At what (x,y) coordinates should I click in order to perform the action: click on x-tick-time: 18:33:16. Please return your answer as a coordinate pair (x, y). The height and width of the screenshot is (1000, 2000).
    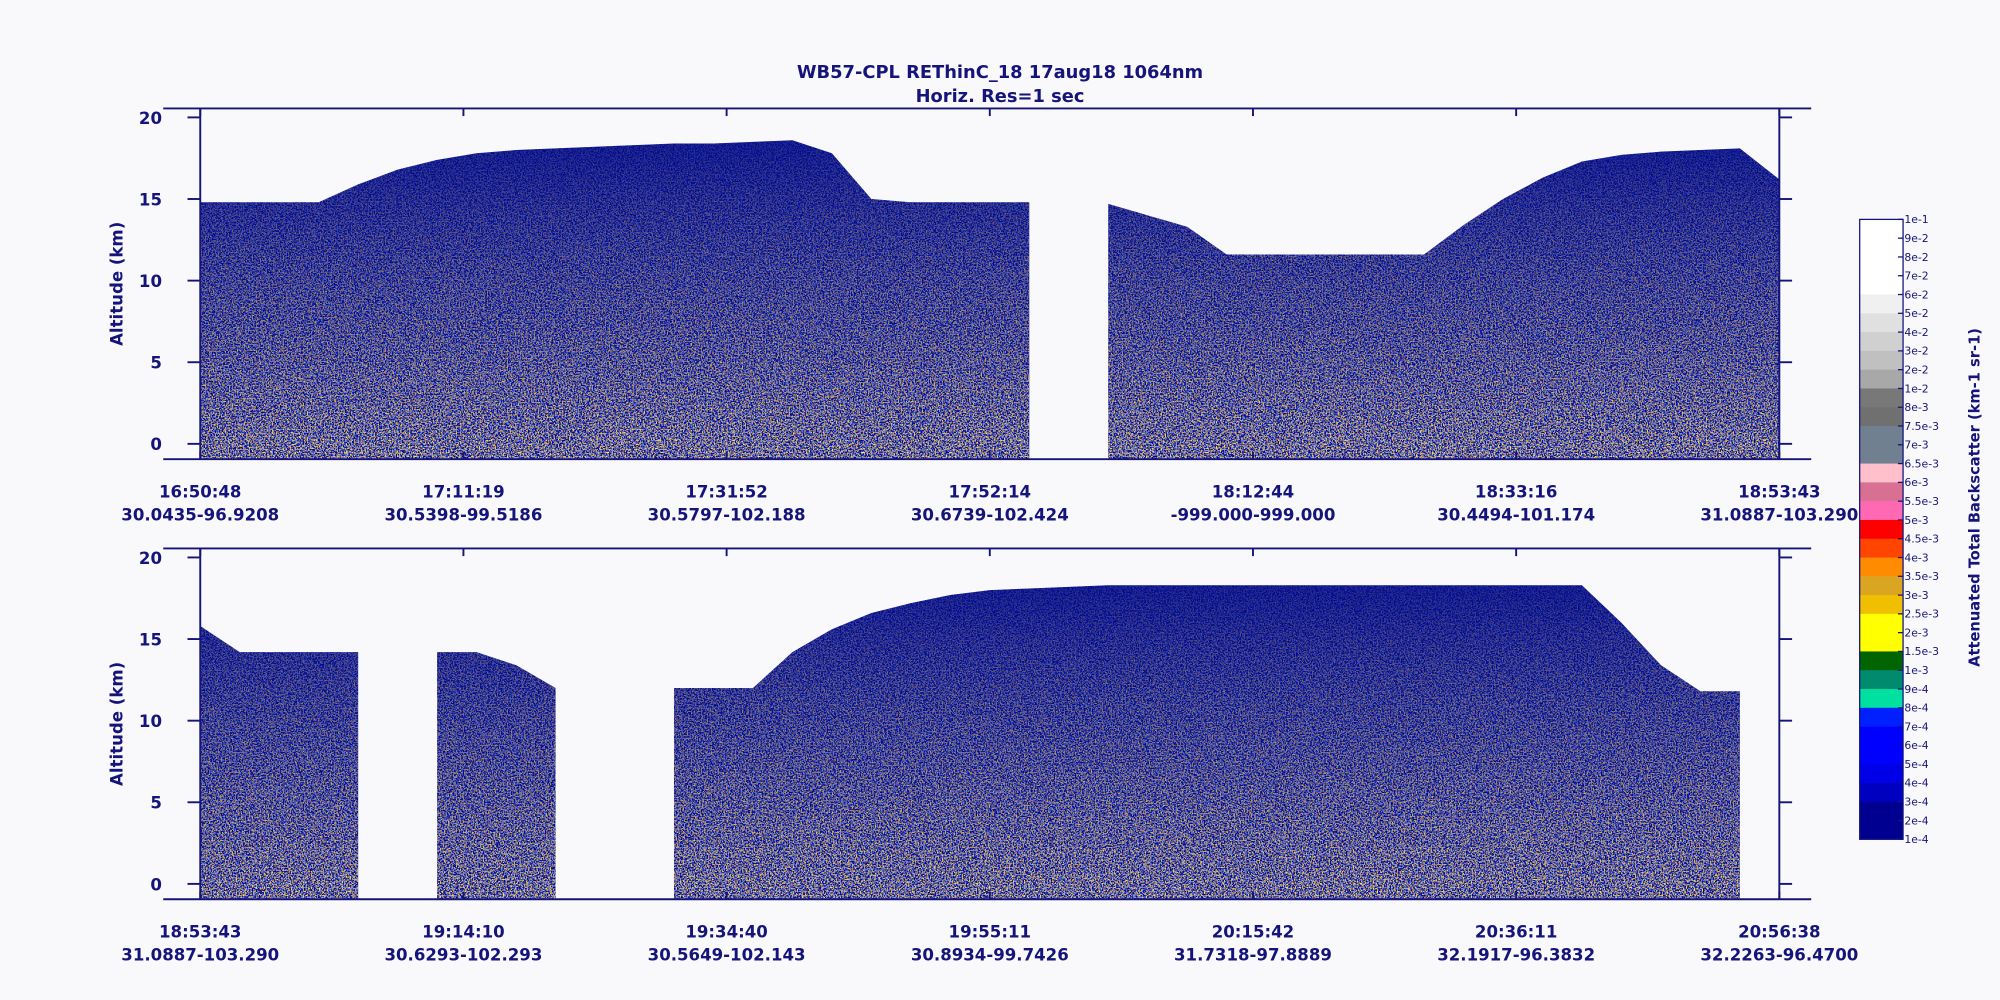
    Looking at the image, I should click on (1516, 491).